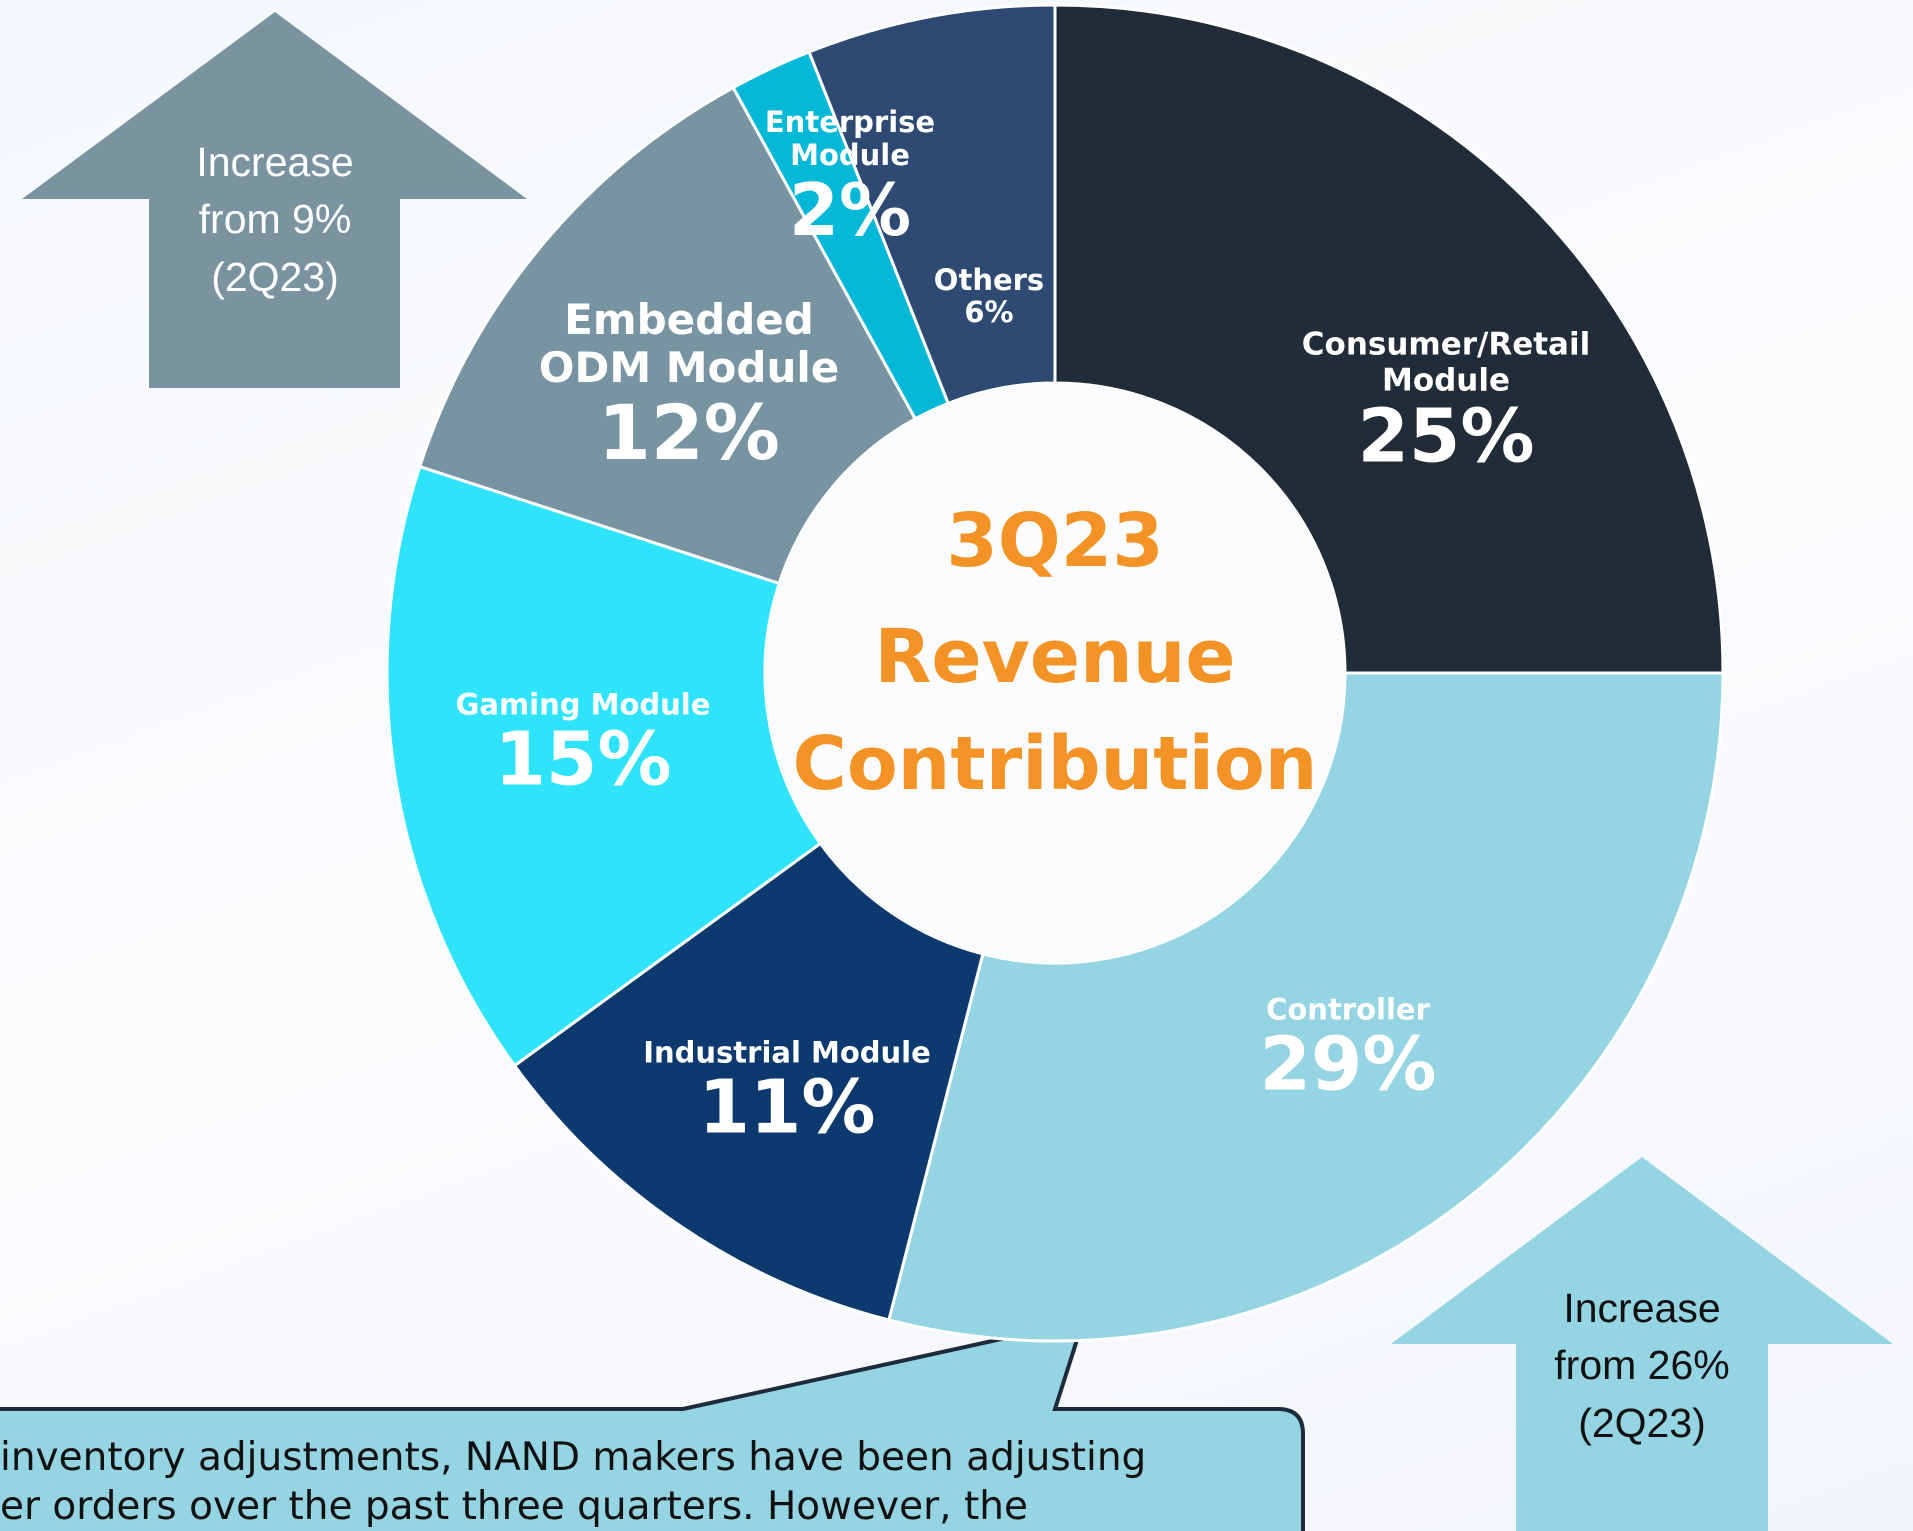 This screenshot has height=1531, width=1913. I want to click on annotation-line: from 26%, so click(1642, 1365).